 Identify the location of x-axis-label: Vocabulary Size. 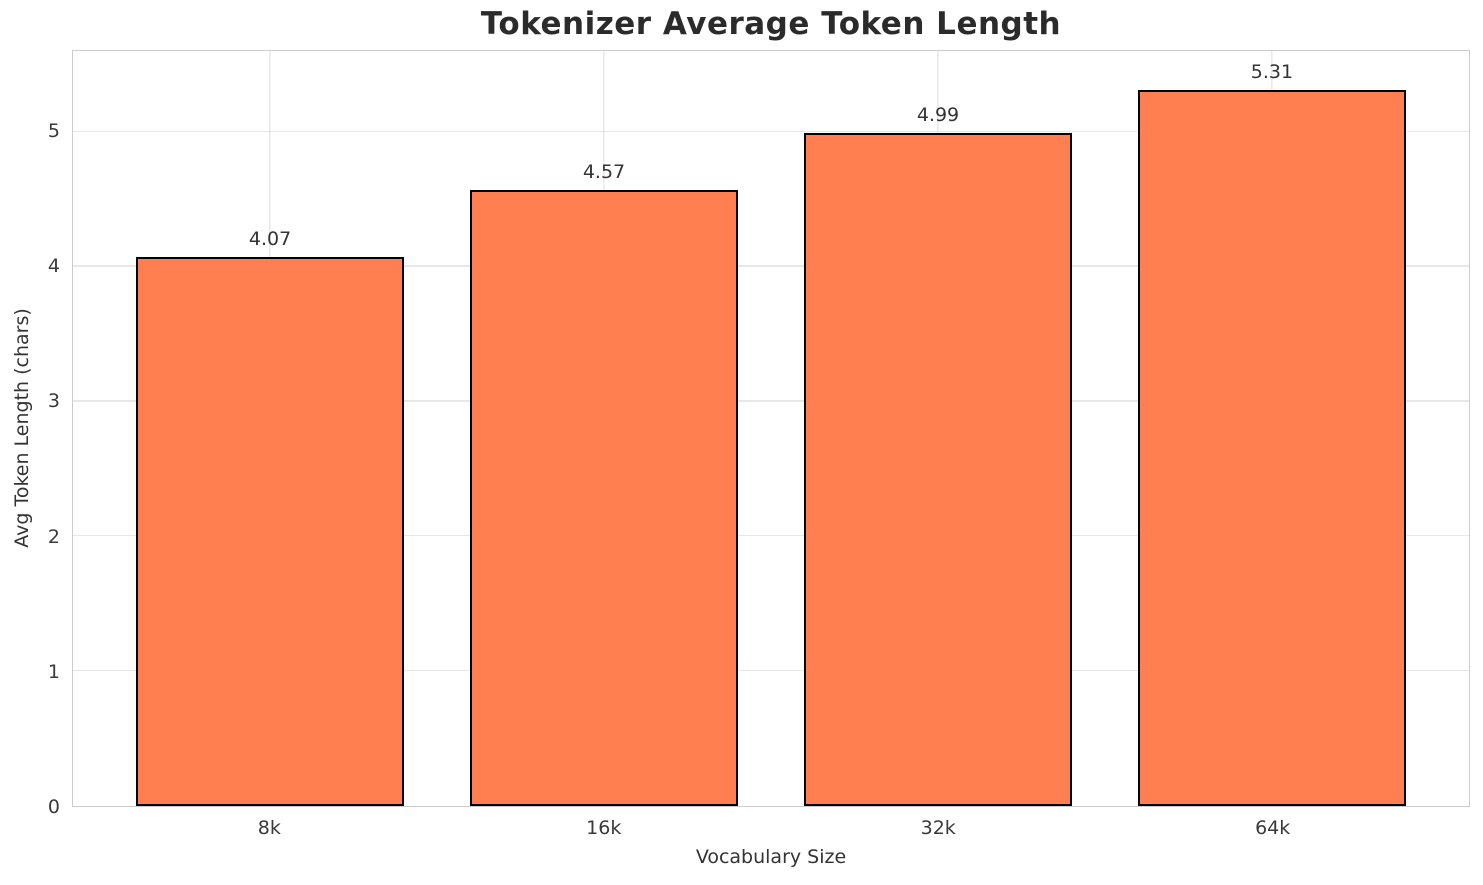
(771, 857).